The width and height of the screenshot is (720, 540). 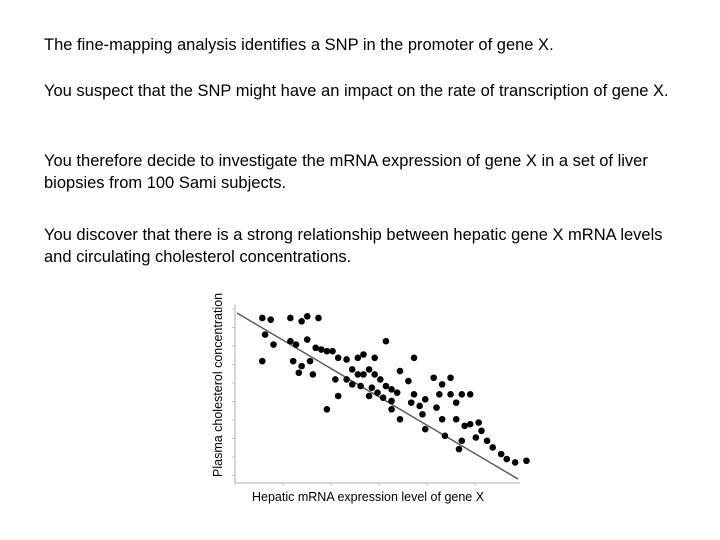 What do you see at coordinates (218, 385) in the screenshot?
I see `y-axis-label: Plasma cholesterol concentration` at bounding box center [218, 385].